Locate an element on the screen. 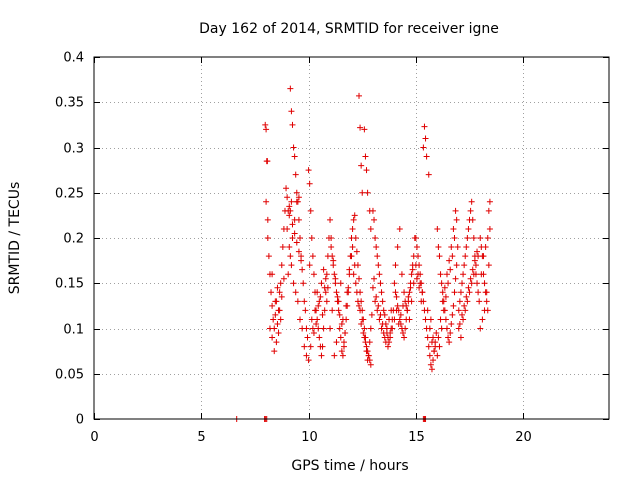 This screenshot has width=640, height=480. y-tick-label: 0.35 is located at coordinates (69, 103).